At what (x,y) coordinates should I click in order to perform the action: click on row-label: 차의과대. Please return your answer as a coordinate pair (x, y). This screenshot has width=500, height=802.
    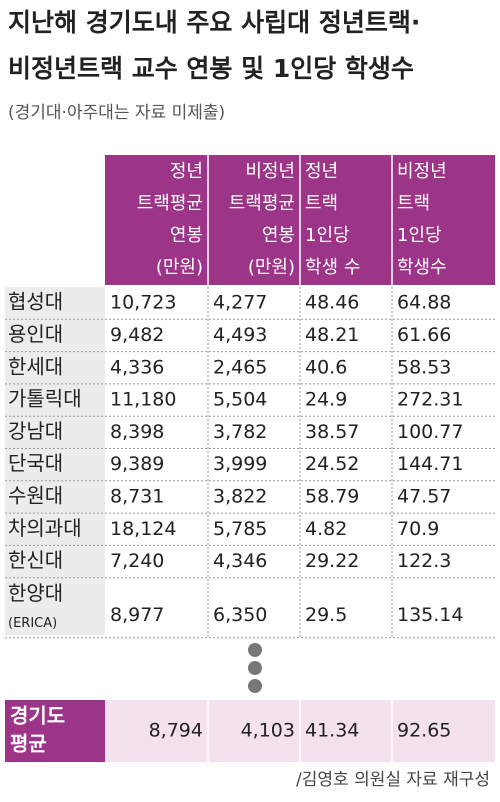
    Looking at the image, I should click on (45, 528).